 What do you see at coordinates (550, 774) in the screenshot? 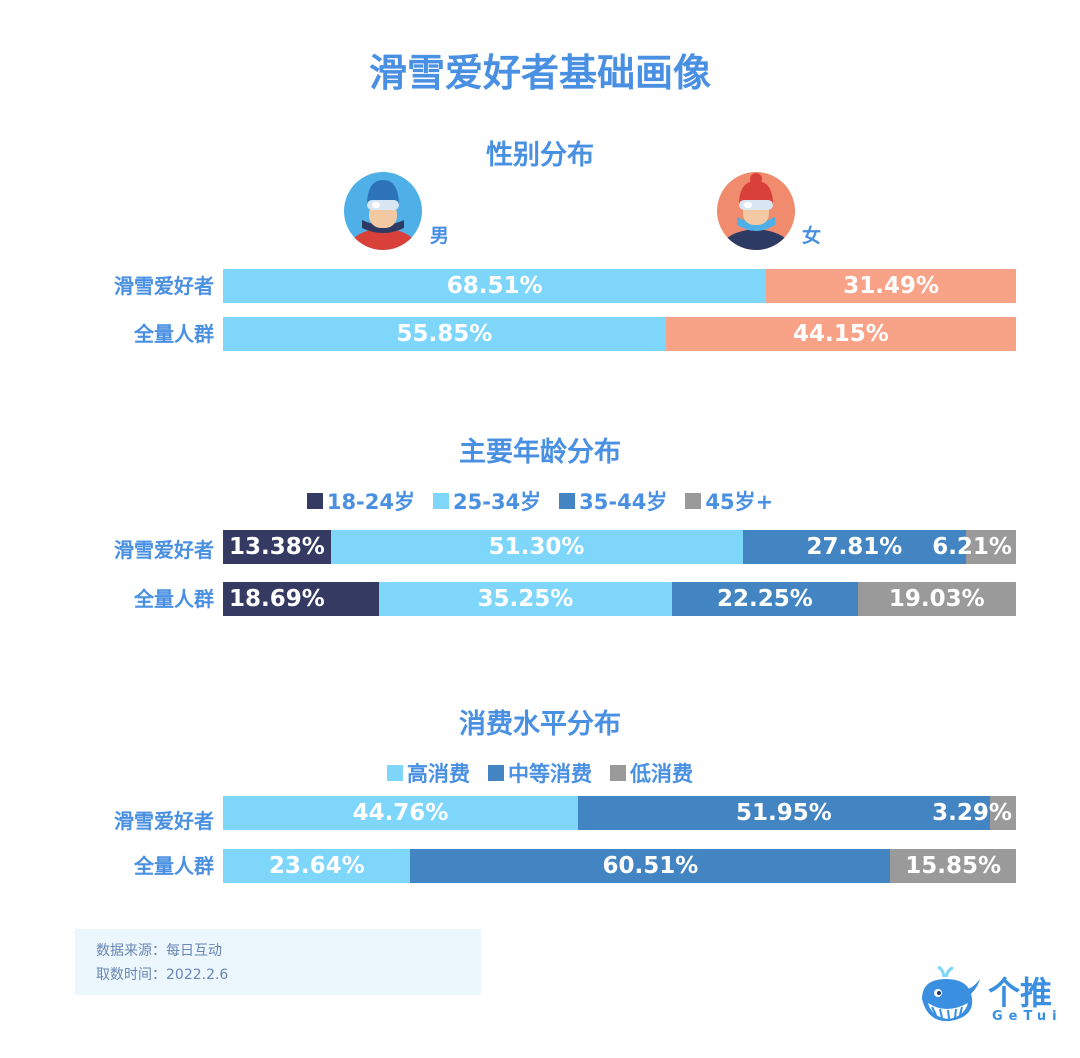
I see `legend-label: 中等消费` at bounding box center [550, 774].